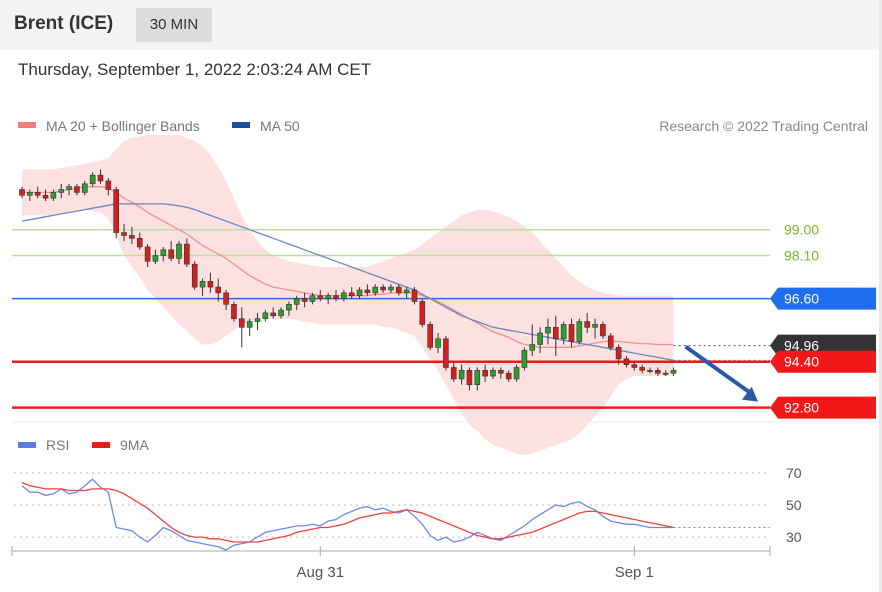 The width and height of the screenshot is (882, 592). What do you see at coordinates (174, 25) in the screenshot?
I see `timeframe-badge: 30 MIN` at bounding box center [174, 25].